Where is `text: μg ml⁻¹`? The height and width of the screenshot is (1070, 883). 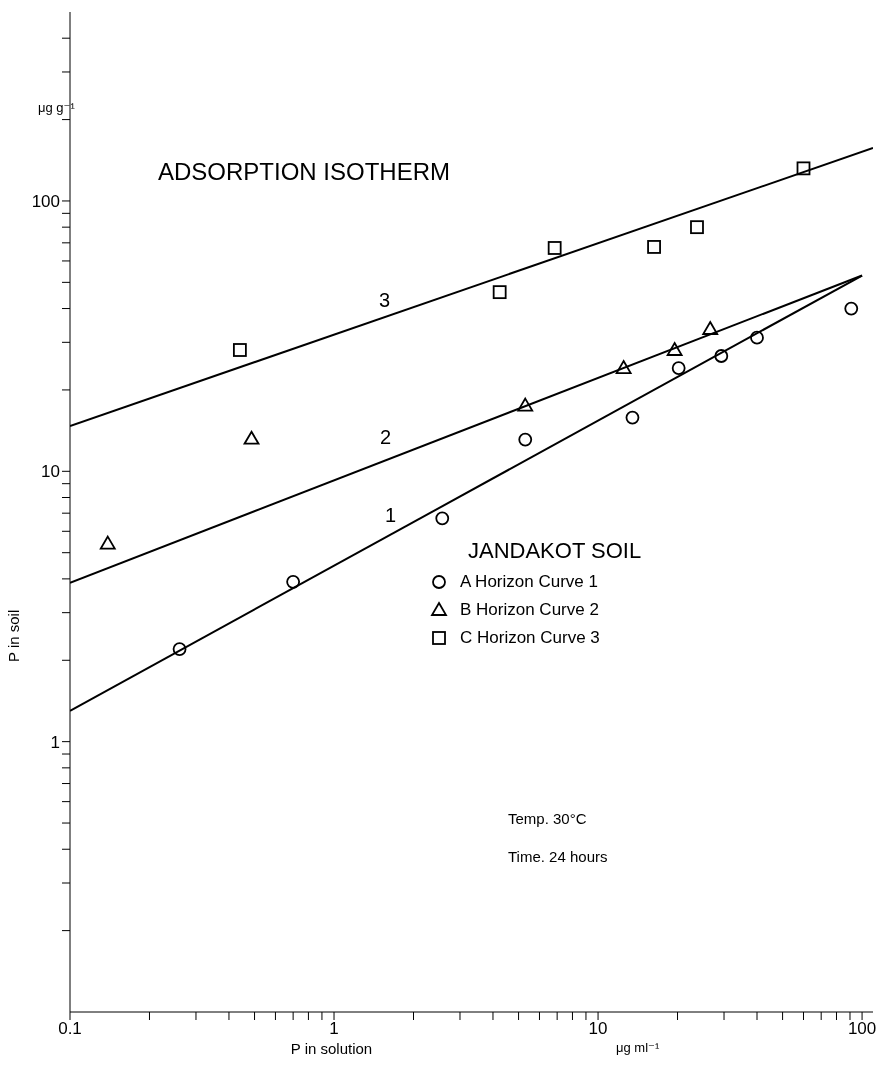 text: μg ml⁻¹ is located at coordinates (638, 1047).